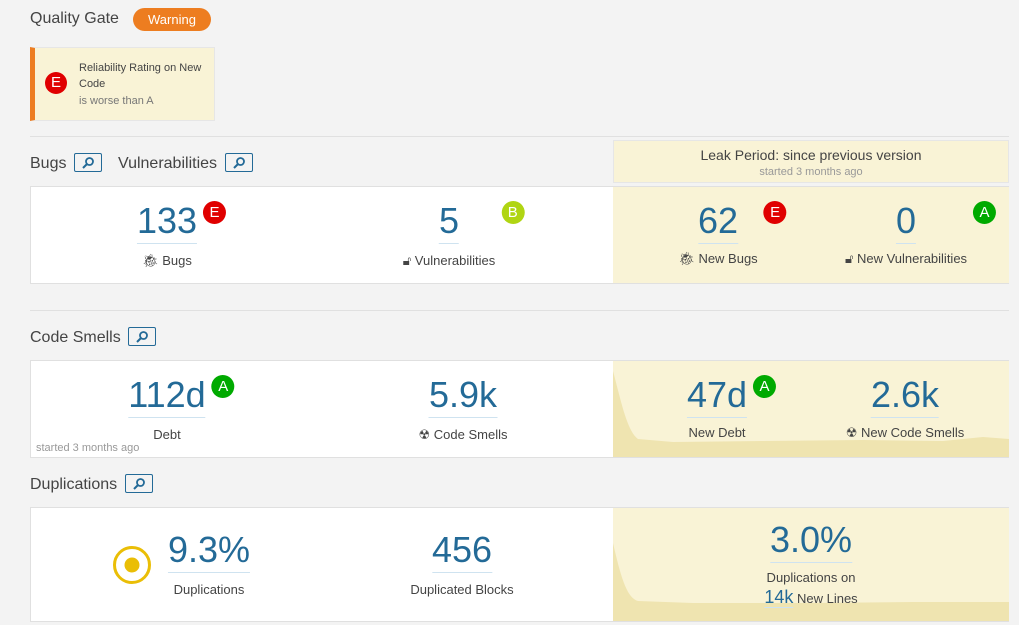 This screenshot has width=1019, height=625. I want to click on leak-period-title: Leak Period: since previous version, so click(811, 155).